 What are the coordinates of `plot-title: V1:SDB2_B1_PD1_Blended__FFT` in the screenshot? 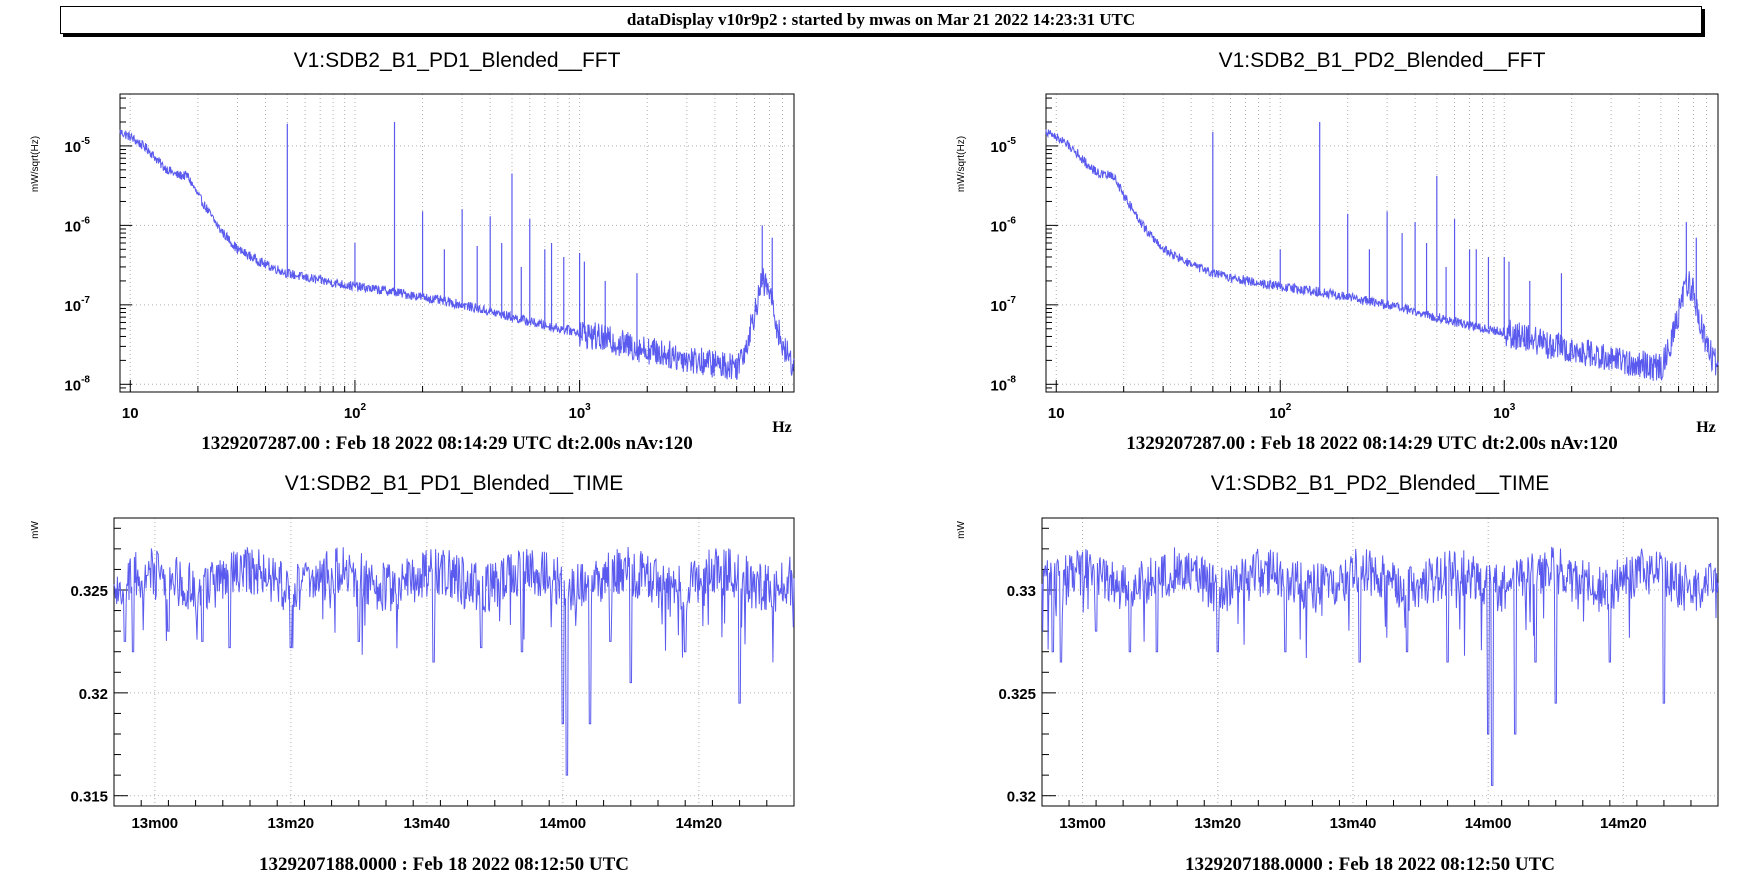 It's located at (457, 60).